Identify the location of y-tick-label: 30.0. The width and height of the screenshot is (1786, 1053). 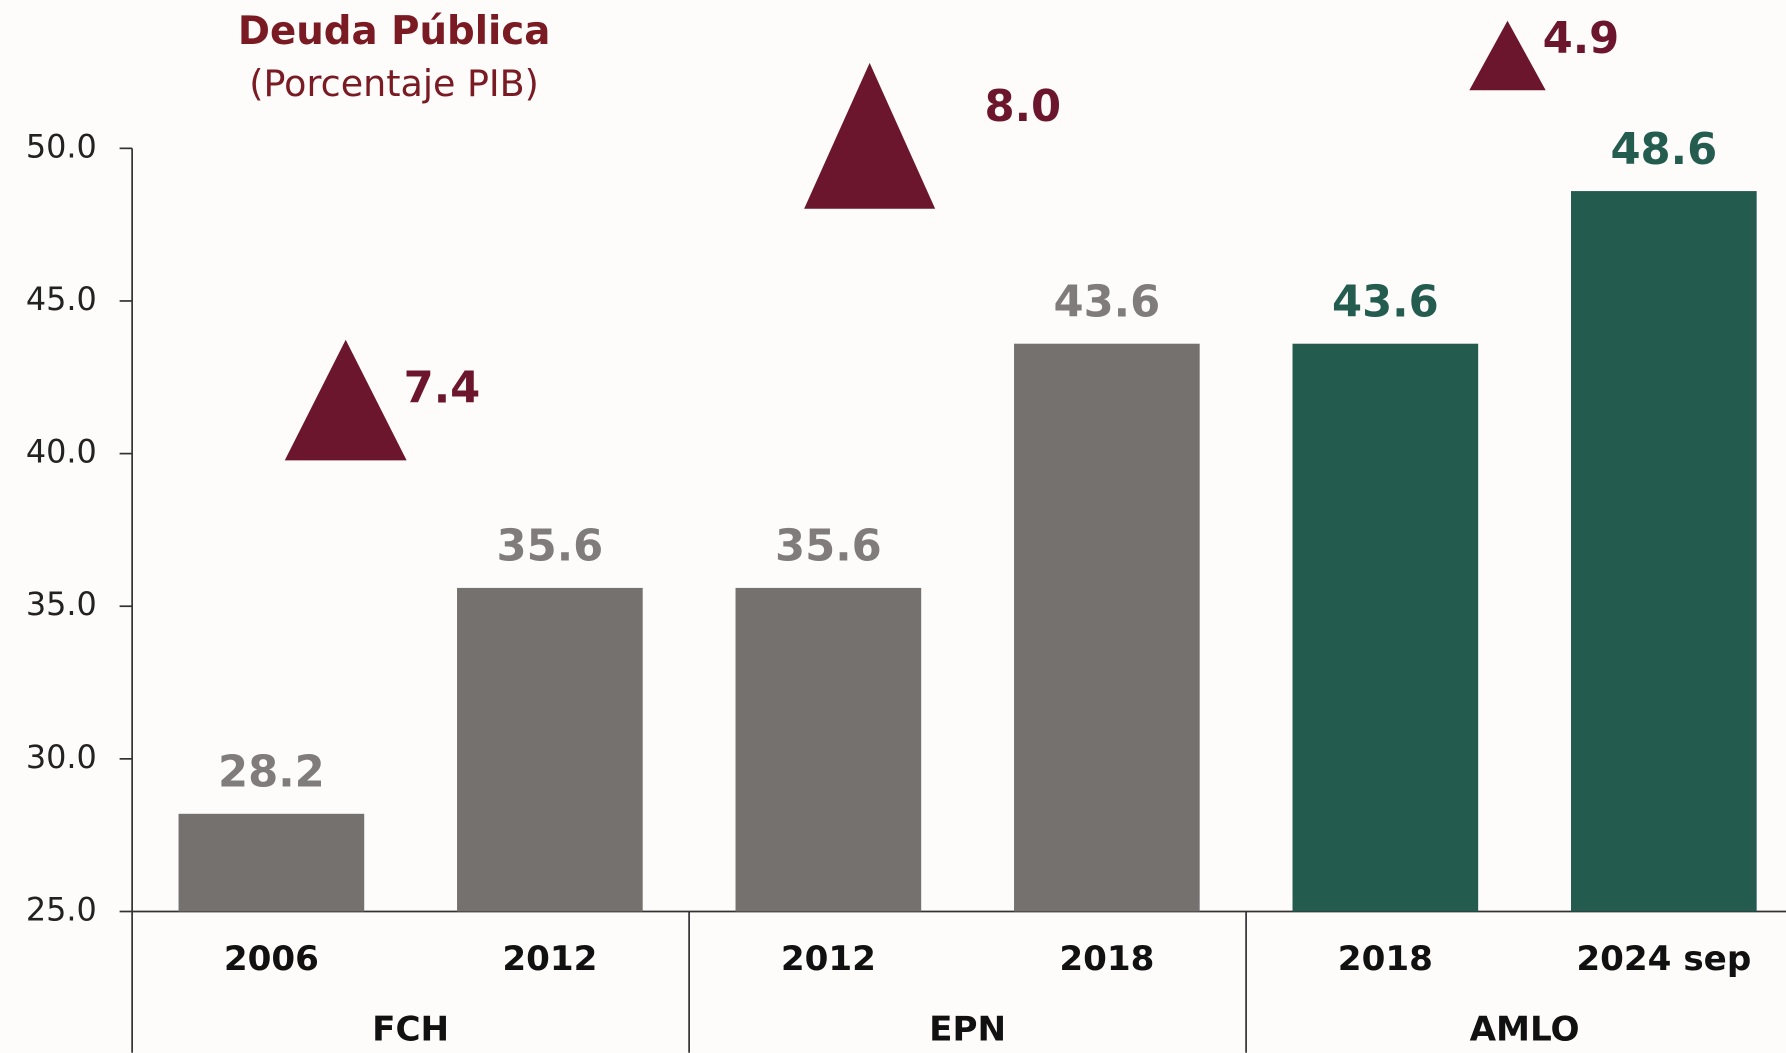
(61, 757).